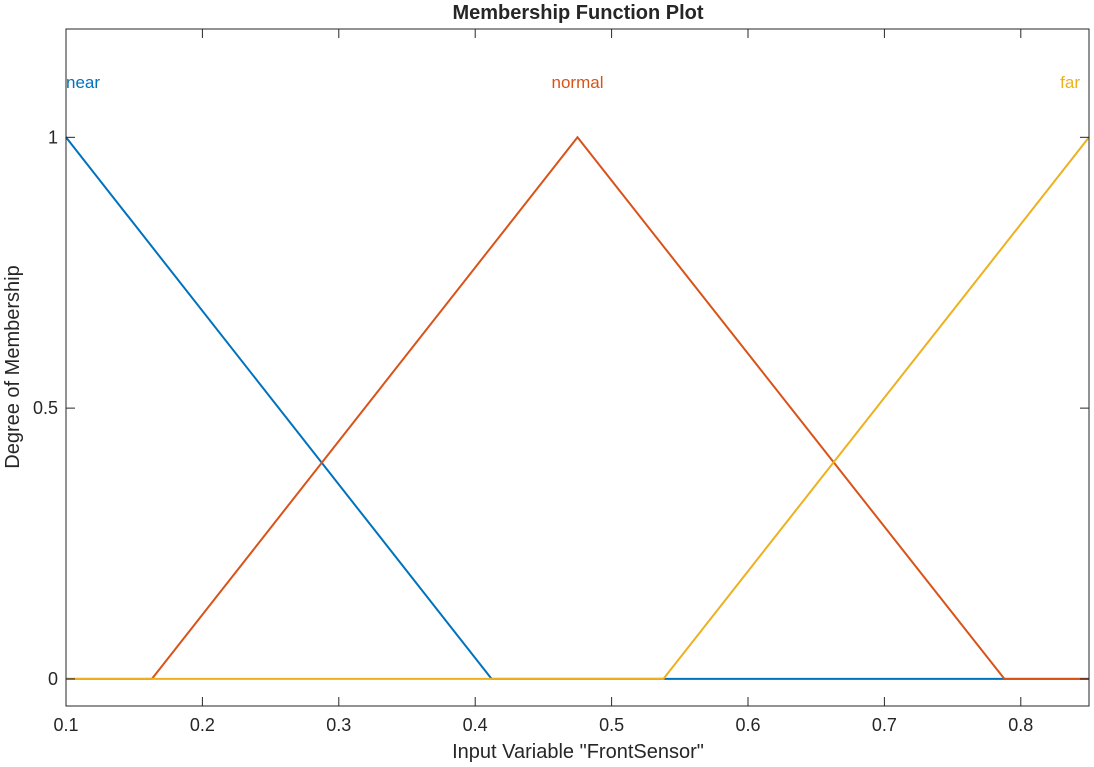 The height and width of the screenshot is (767, 1094). I want to click on mf-label-layer: near normal far, so click(573, 82).